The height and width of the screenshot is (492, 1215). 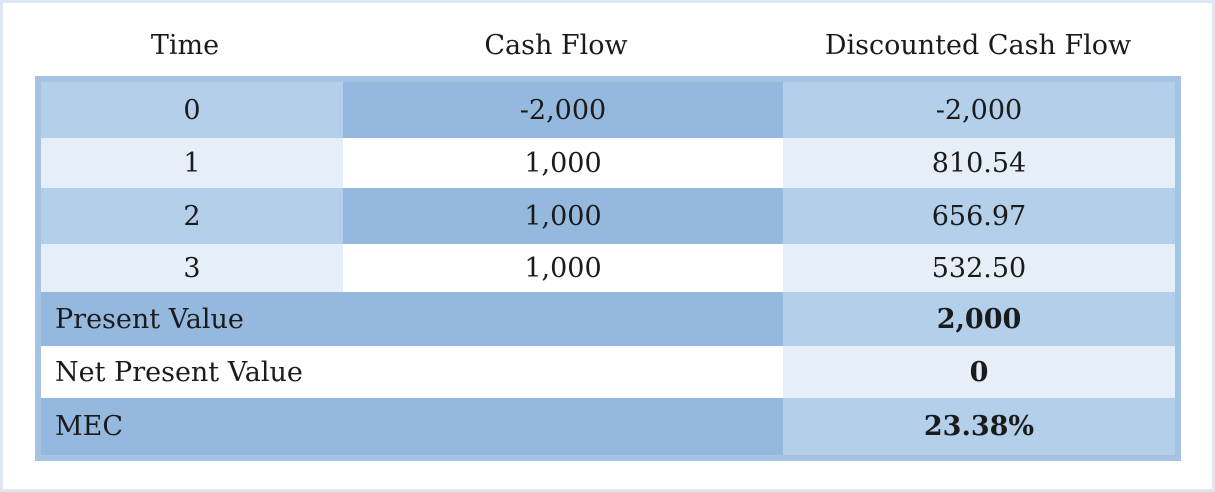 I want to click on summary-npv-label: Net Present Value, so click(x=412, y=372).